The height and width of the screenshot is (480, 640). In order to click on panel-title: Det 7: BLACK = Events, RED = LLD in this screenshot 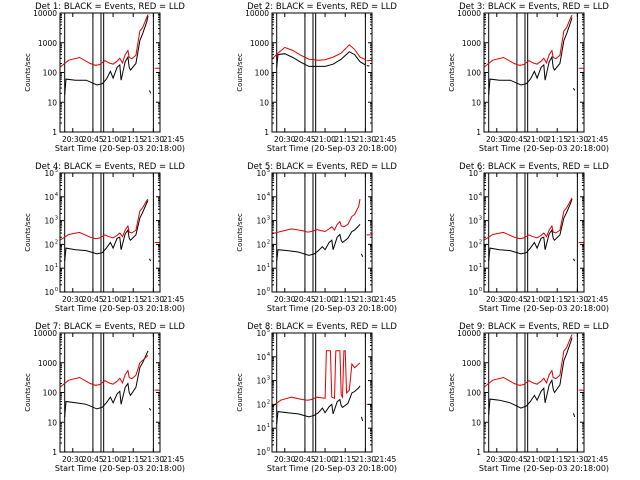, I will do `click(110, 327)`.